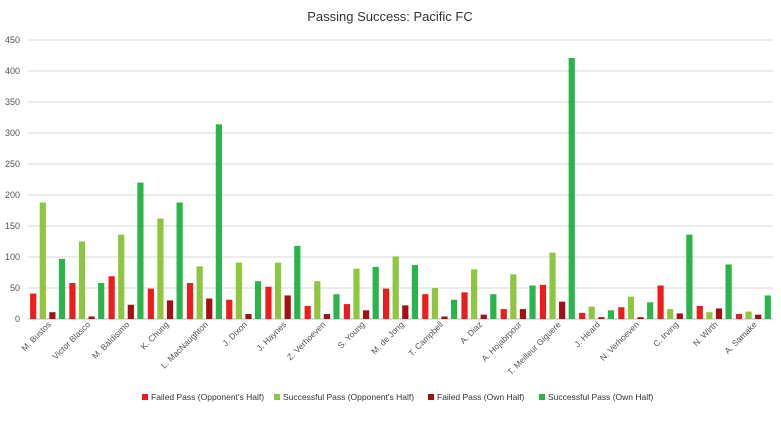  Describe the element at coordinates (271, 336) in the screenshot. I see `x-tick-label: J. Haynes` at that location.